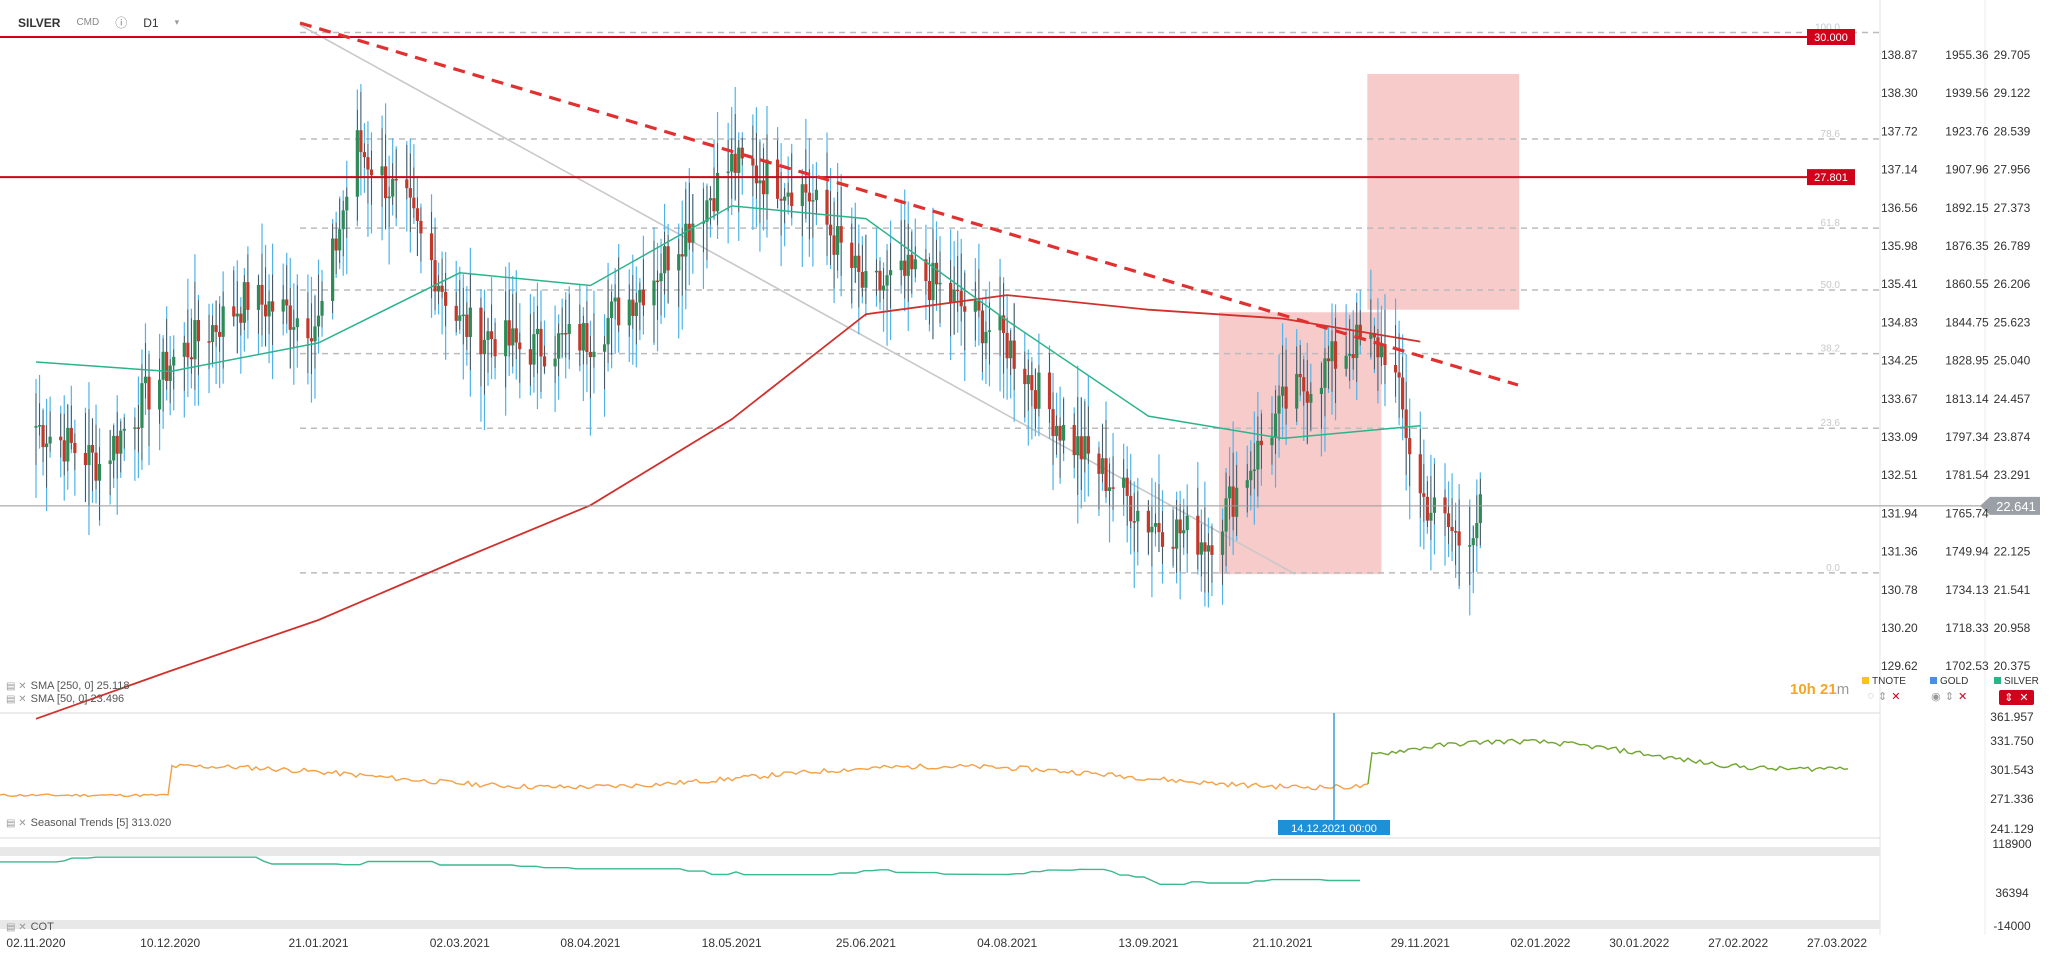 The image size is (2050, 961). Describe the element at coordinates (2012, 770) in the screenshot. I see `seasonal-y-tick: 301.543` at that location.